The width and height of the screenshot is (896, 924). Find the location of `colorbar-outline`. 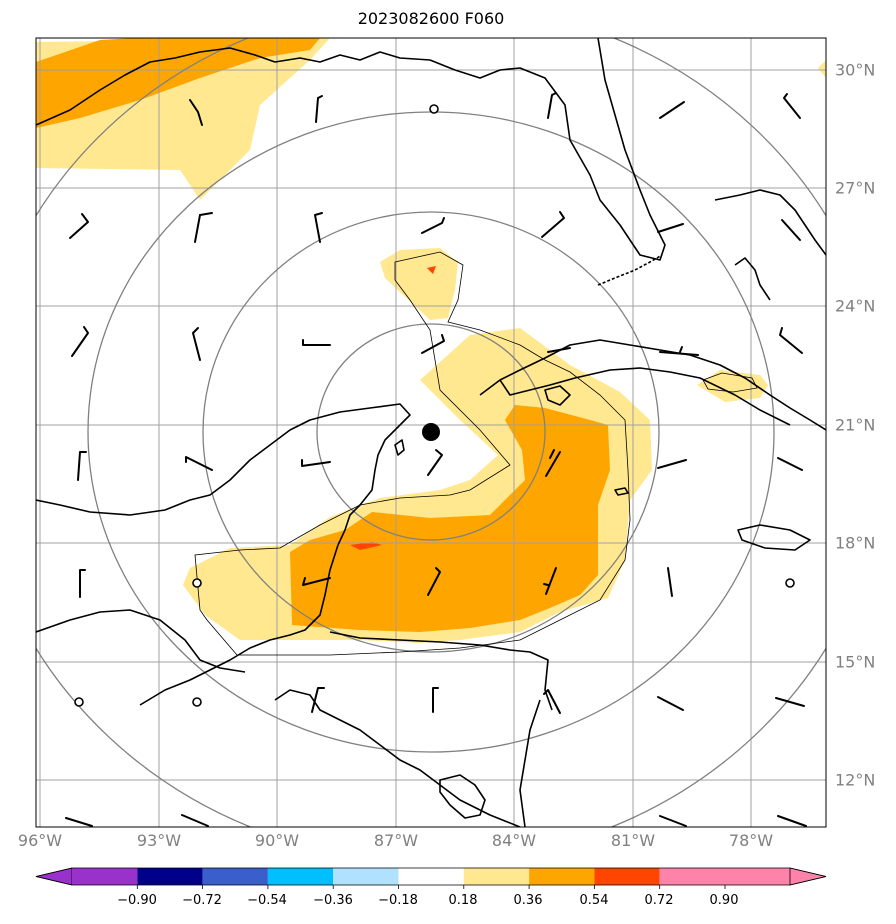

colorbar-outline is located at coordinates (431, 876).